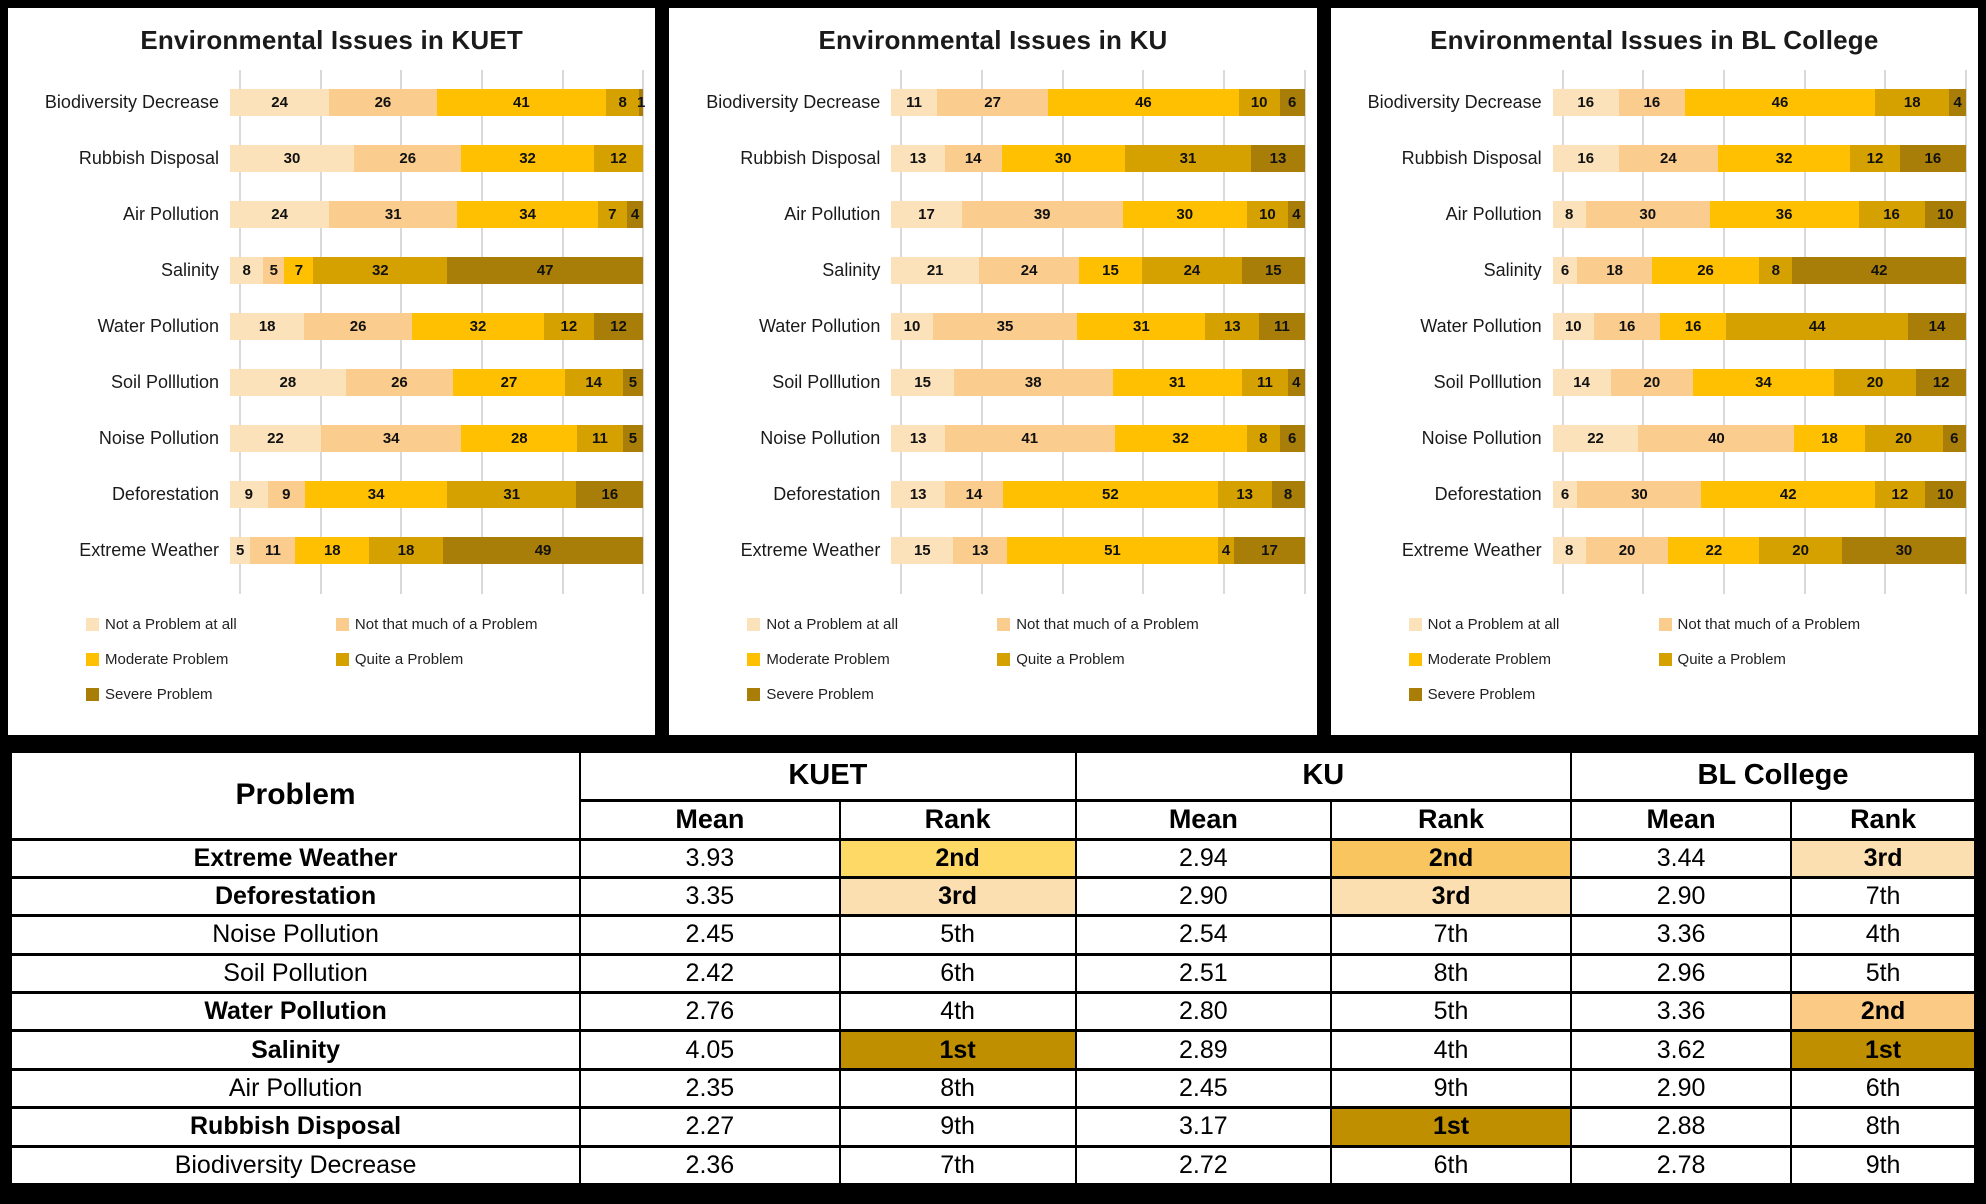 This screenshot has height=1204, width=1986. Describe the element at coordinates (512, 495) in the screenshot. I see `bar-segment: 31` at that location.